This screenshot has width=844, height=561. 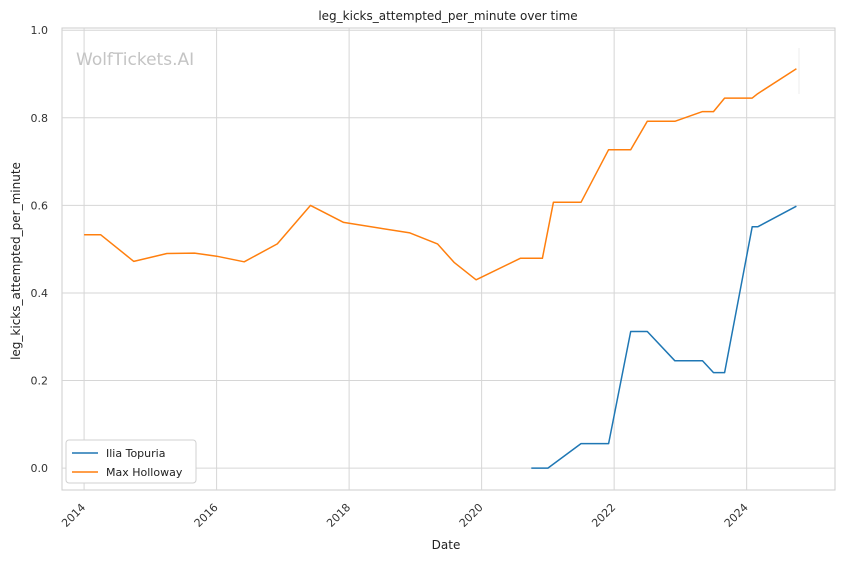 I want to click on legend-label-max-holloway: Max Holloway, so click(x=144, y=472).